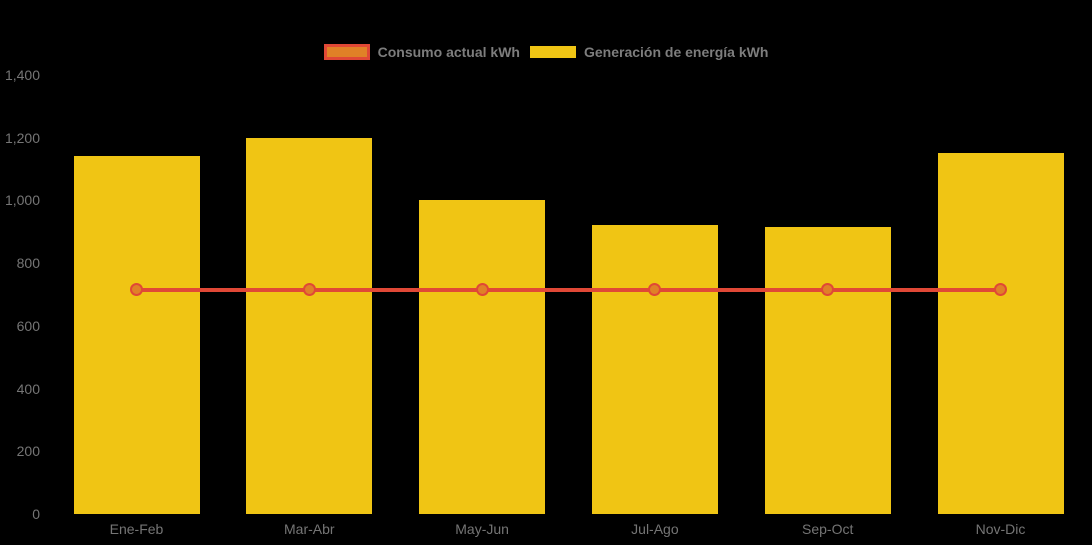  I want to click on legend-item-consumo: Consumo actual kWh, so click(421, 52).